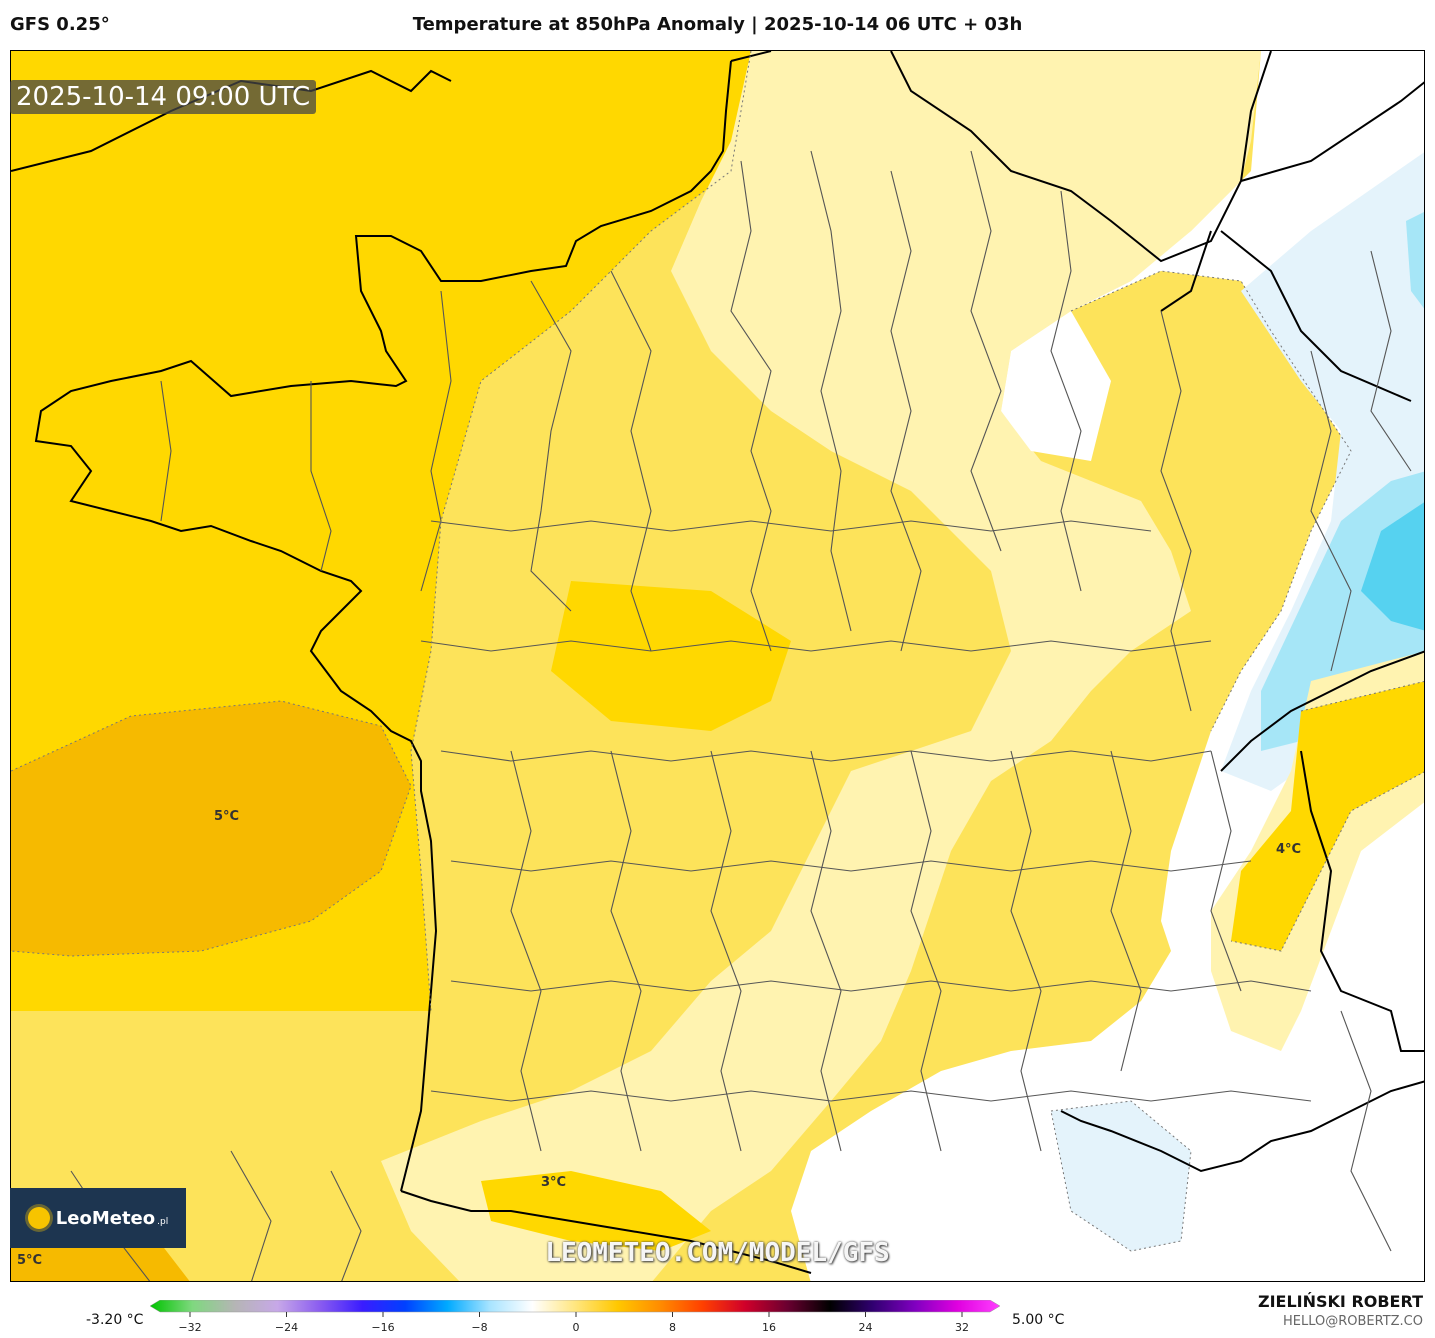 The image size is (1435, 1338). Describe the element at coordinates (596, 1211) in the screenshot. I see `anomaly-field-plus3-pyrenees` at that location.